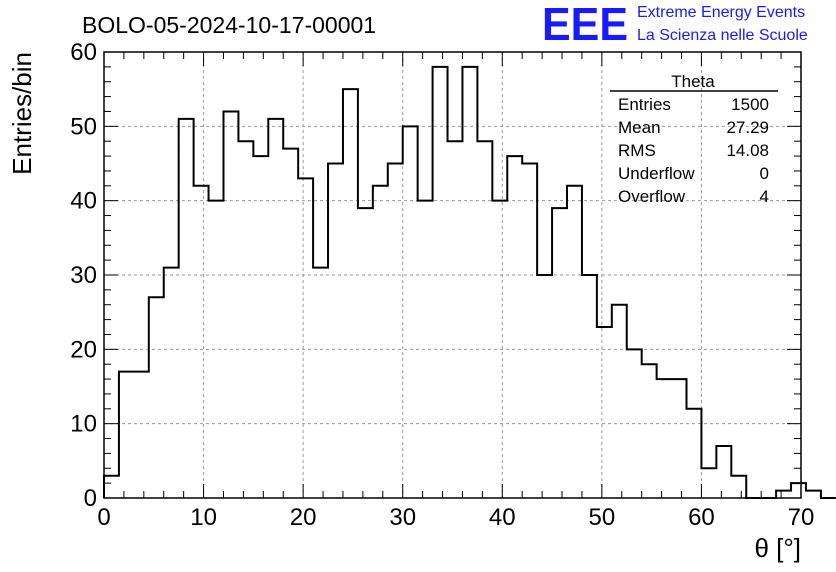  What do you see at coordinates (90, 498) in the screenshot?
I see `y-tick-label: 0` at bounding box center [90, 498].